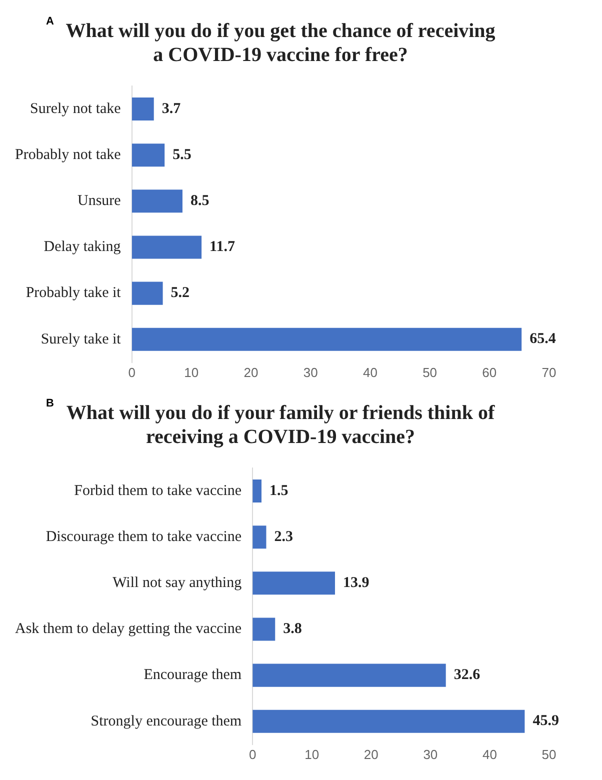 The width and height of the screenshot is (602, 780). Describe the element at coordinates (144, 537) in the screenshot. I see `y-tick-label: Discourage them to take vaccine` at that location.